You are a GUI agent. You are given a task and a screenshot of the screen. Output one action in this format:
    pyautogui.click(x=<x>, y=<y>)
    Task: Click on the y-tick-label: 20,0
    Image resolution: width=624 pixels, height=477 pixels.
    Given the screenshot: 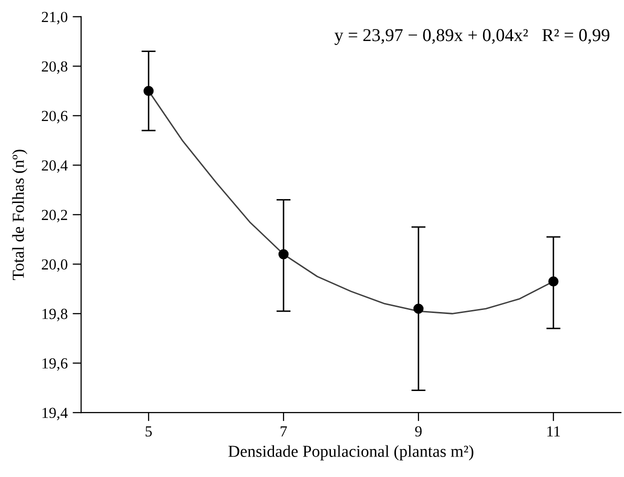 What is the action you would take?
    pyautogui.click(x=55, y=265)
    